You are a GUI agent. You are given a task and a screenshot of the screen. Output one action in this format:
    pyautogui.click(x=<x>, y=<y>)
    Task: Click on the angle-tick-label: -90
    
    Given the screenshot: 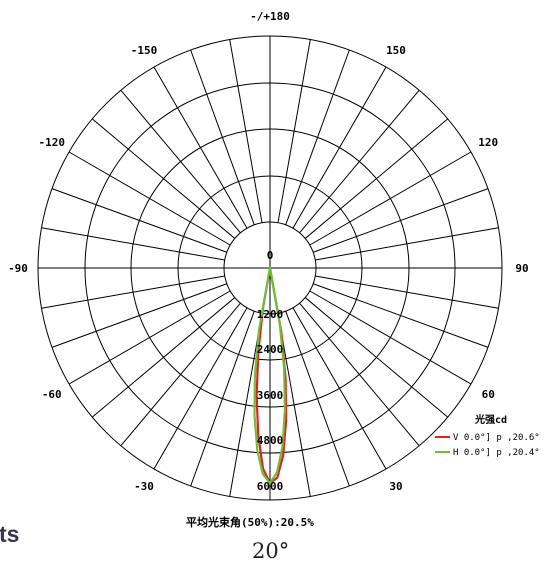 What is the action you would take?
    pyautogui.click(x=18, y=268)
    